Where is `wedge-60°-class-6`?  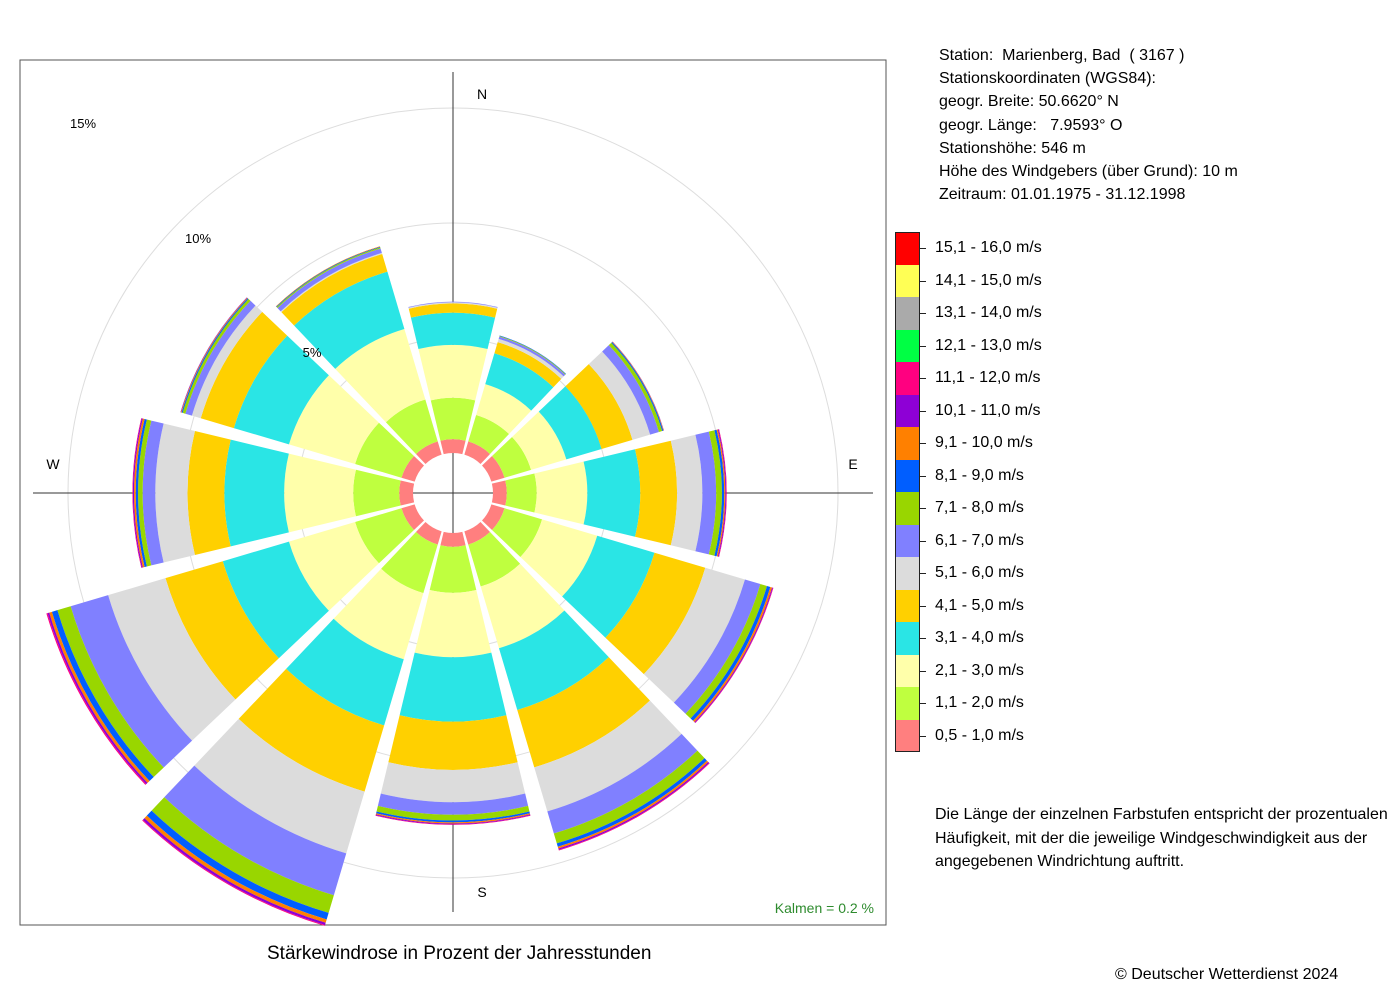
wedge-60°-class-6 is located at coordinates (619, 395).